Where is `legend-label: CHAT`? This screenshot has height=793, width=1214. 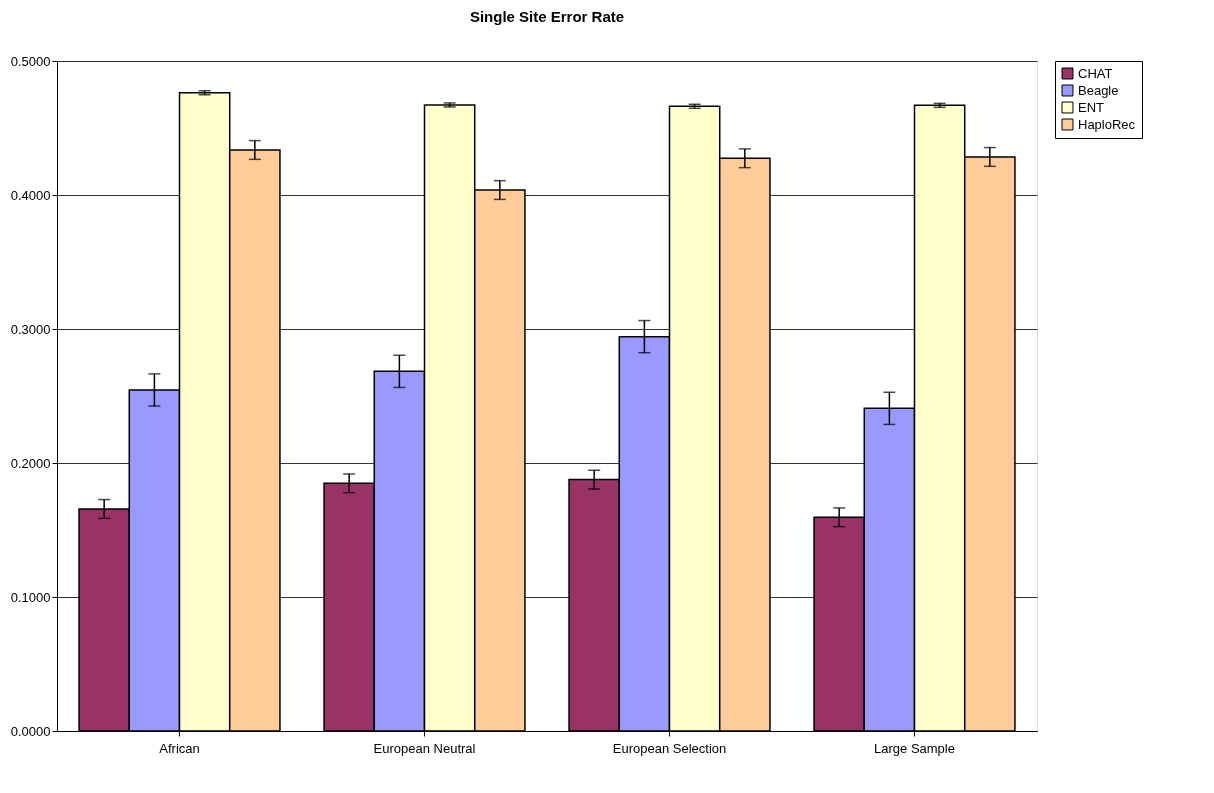
legend-label: CHAT is located at coordinates (1095, 73).